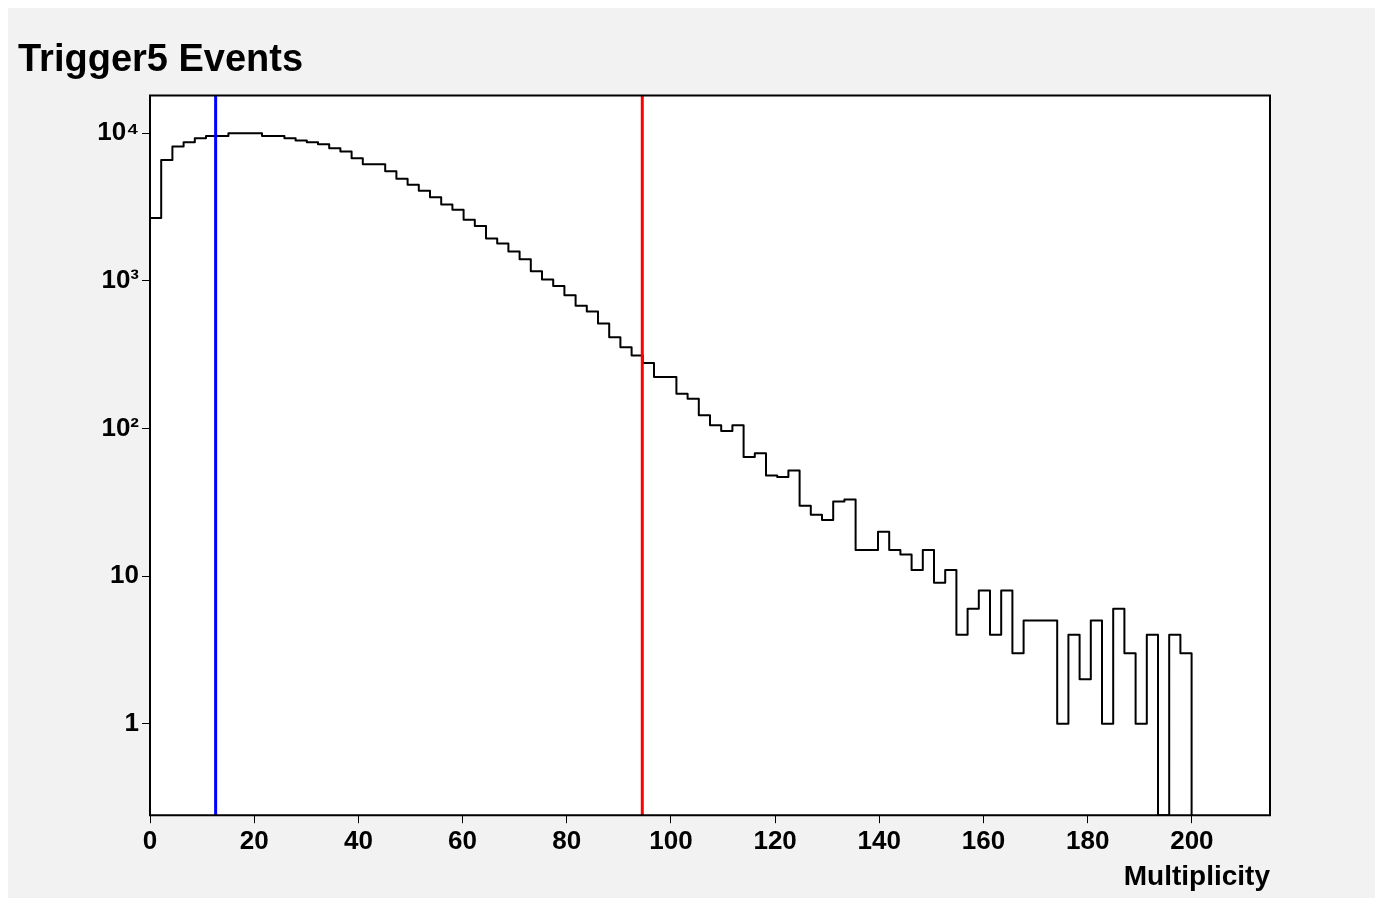 Image resolution: width=1383 pixels, height=906 pixels. What do you see at coordinates (150, 839) in the screenshot?
I see `x-tick-label: 0` at bounding box center [150, 839].